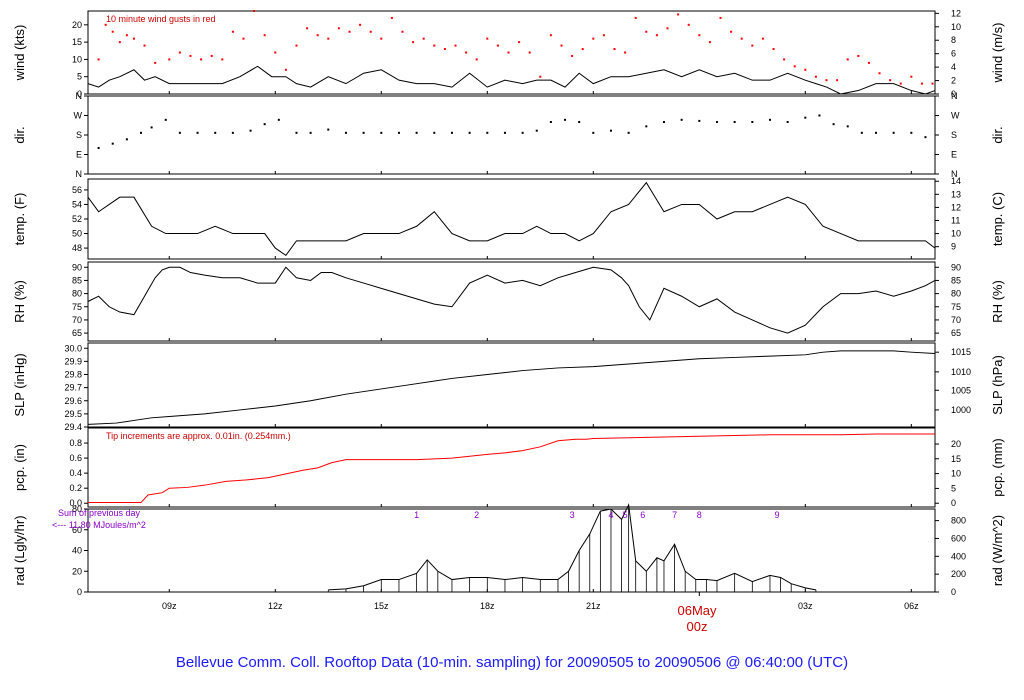 Image resolution: width=1024 pixels, height=700 pixels. Describe the element at coordinates (79, 135) in the screenshot. I see `ytick-label-left-dir: S` at that location.